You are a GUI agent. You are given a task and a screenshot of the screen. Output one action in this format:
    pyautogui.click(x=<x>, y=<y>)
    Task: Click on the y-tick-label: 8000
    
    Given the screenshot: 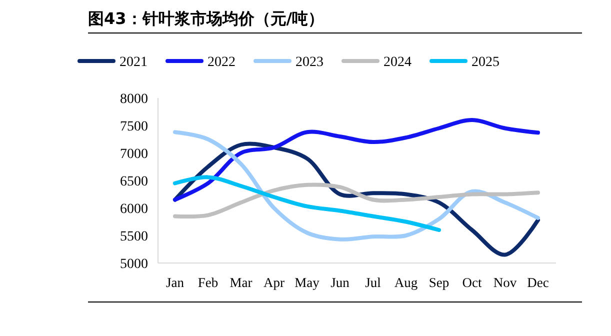 What is the action you would take?
    pyautogui.click(x=134, y=99)
    